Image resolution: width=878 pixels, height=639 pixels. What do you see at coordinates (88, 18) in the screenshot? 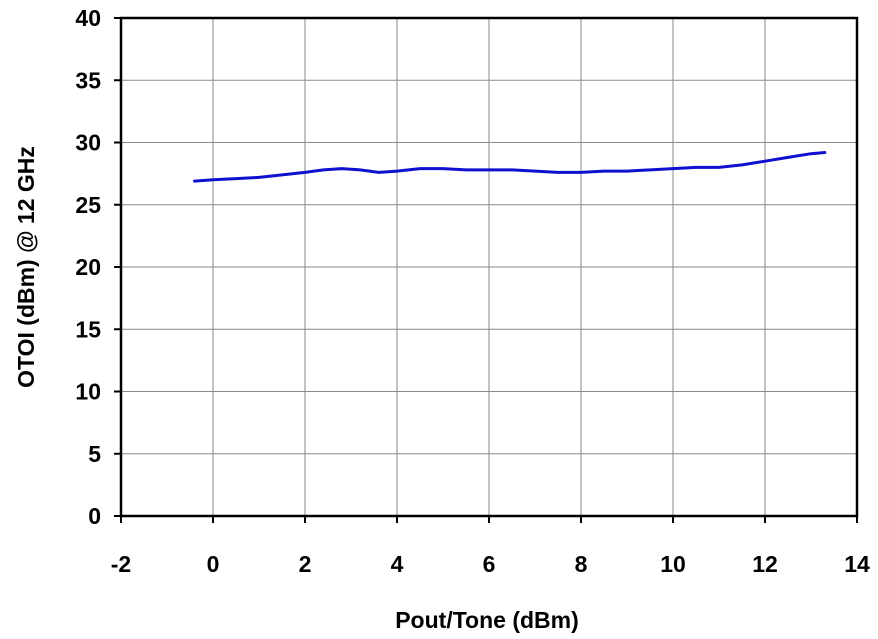
I see `y-tick-label: 40` at bounding box center [88, 18].